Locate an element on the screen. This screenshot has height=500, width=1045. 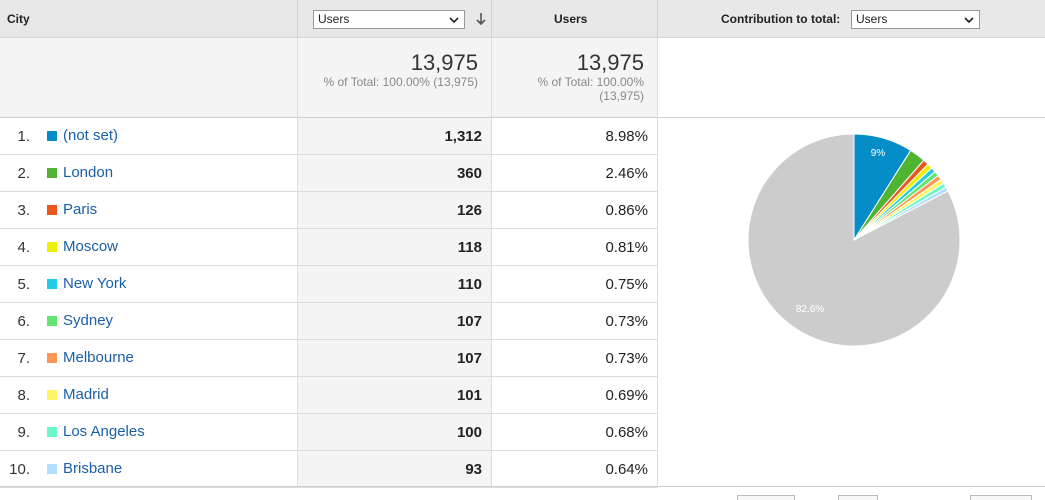
table-row: 9. Los Angeles 100 0.68% is located at coordinates (328, 432).